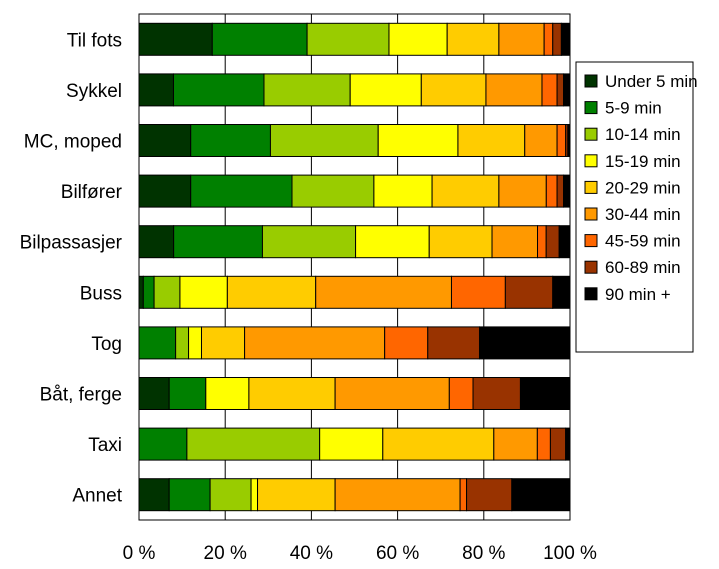  Describe the element at coordinates (311, 553) in the screenshot. I see `x-tick-label: 40 %` at that location.